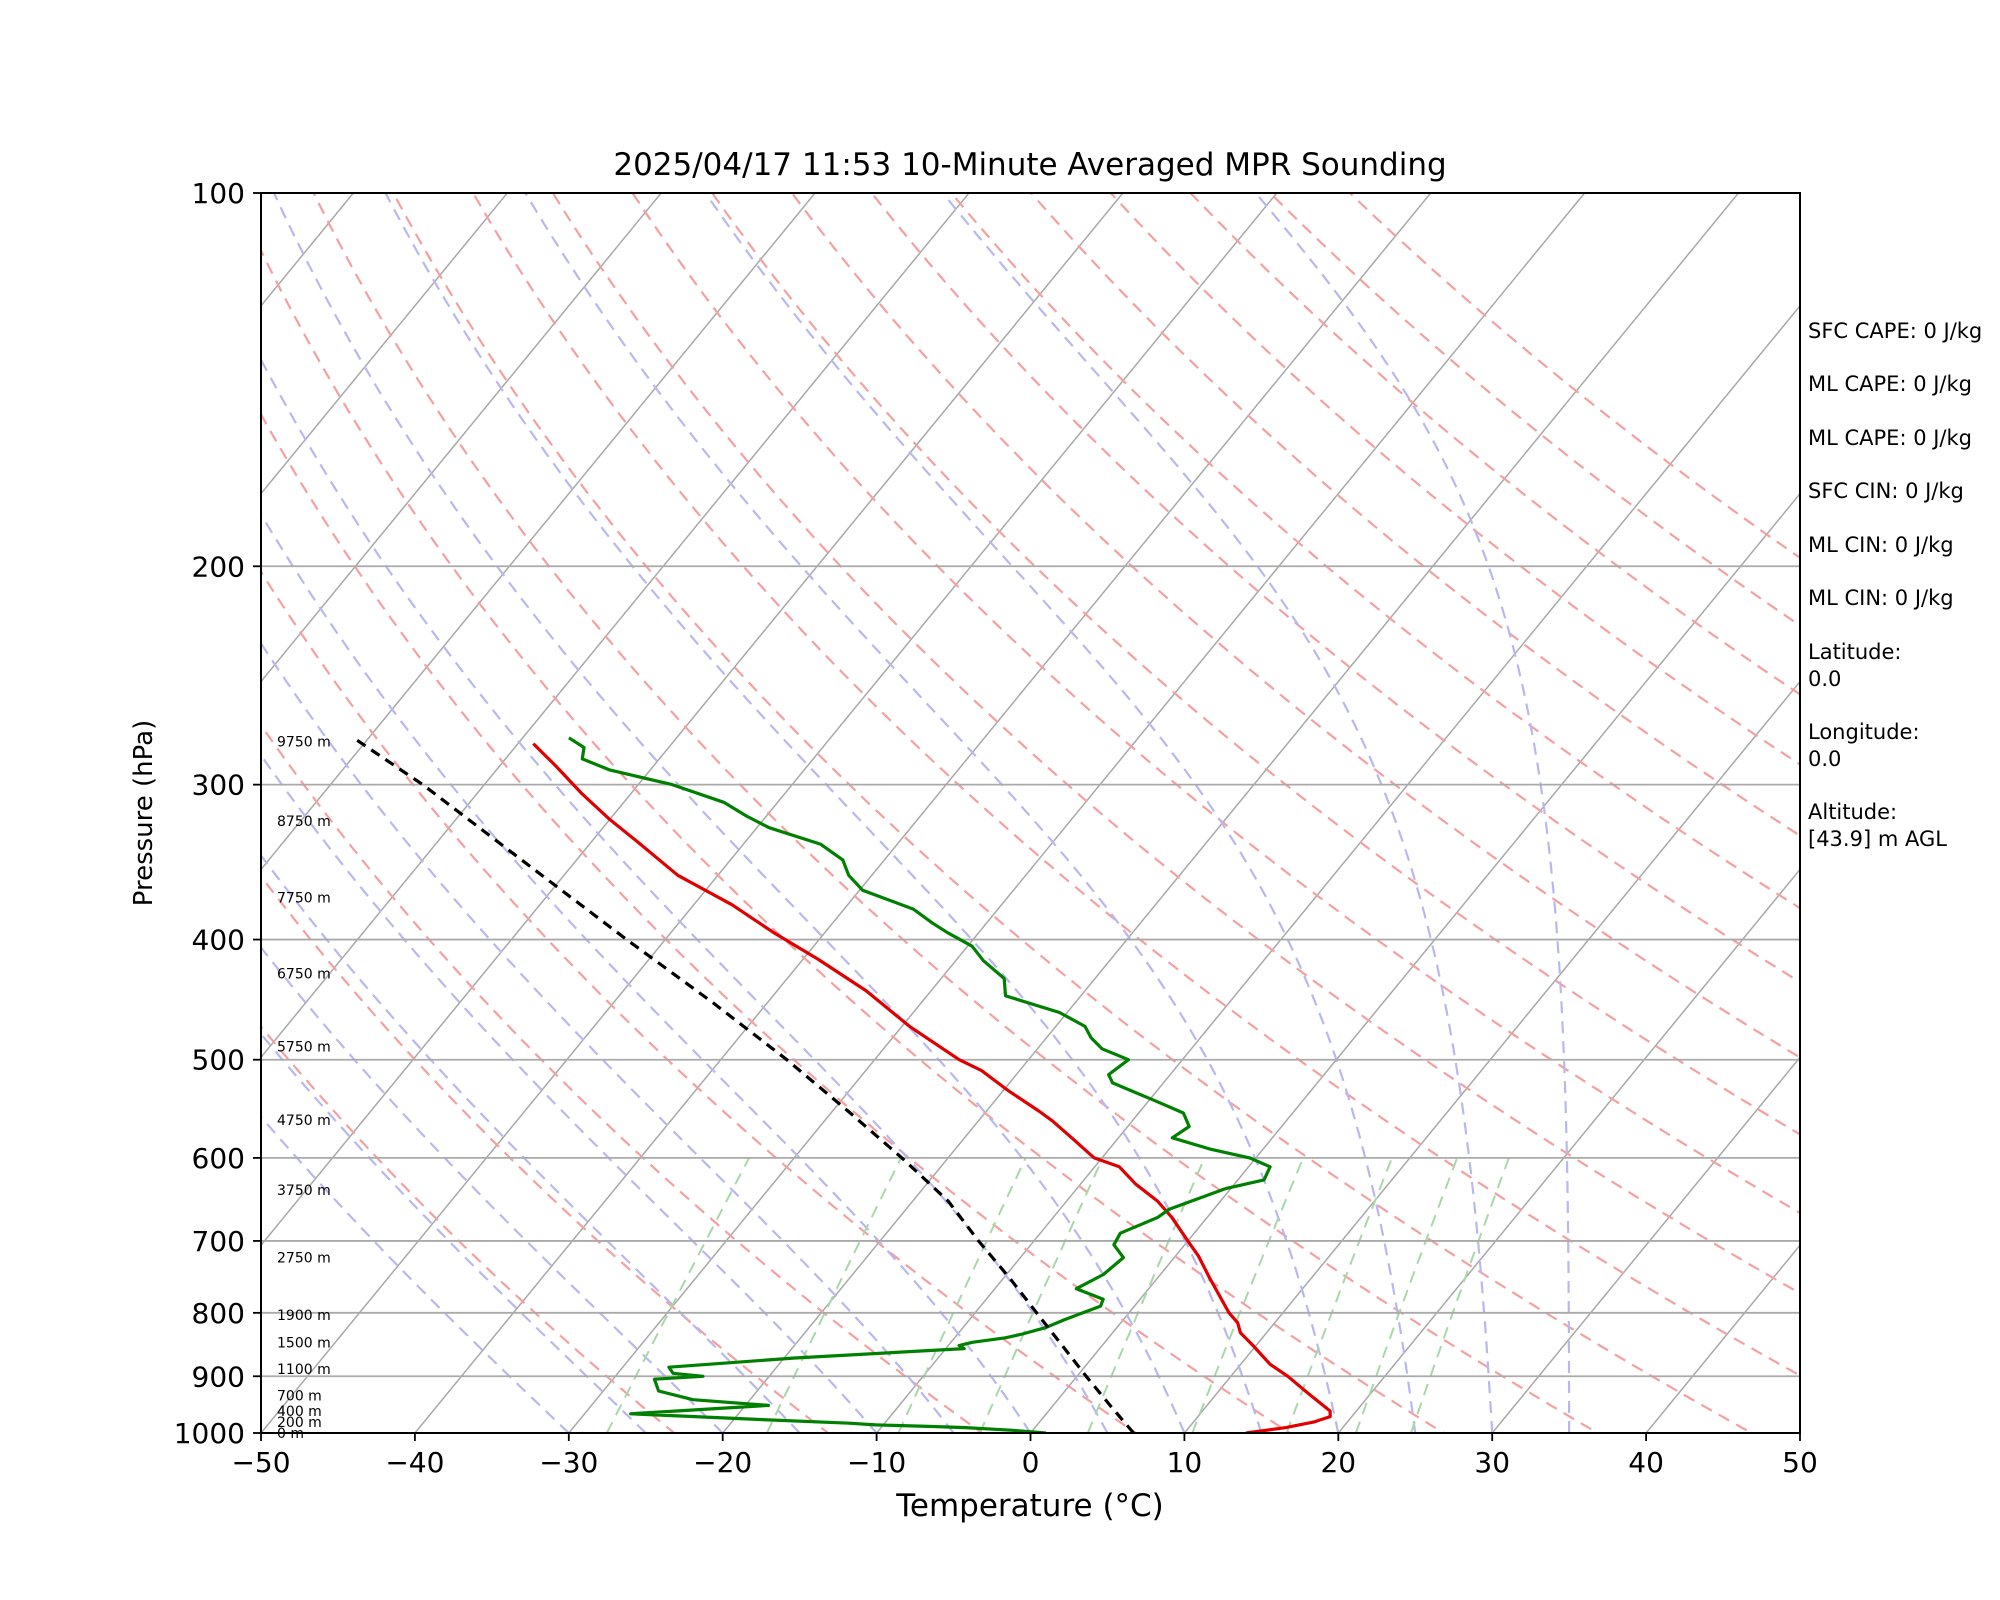  I want to click on y-axis-ticks: 100 200 300 400 500 600 700 800 900 1000, so click(217, 813).